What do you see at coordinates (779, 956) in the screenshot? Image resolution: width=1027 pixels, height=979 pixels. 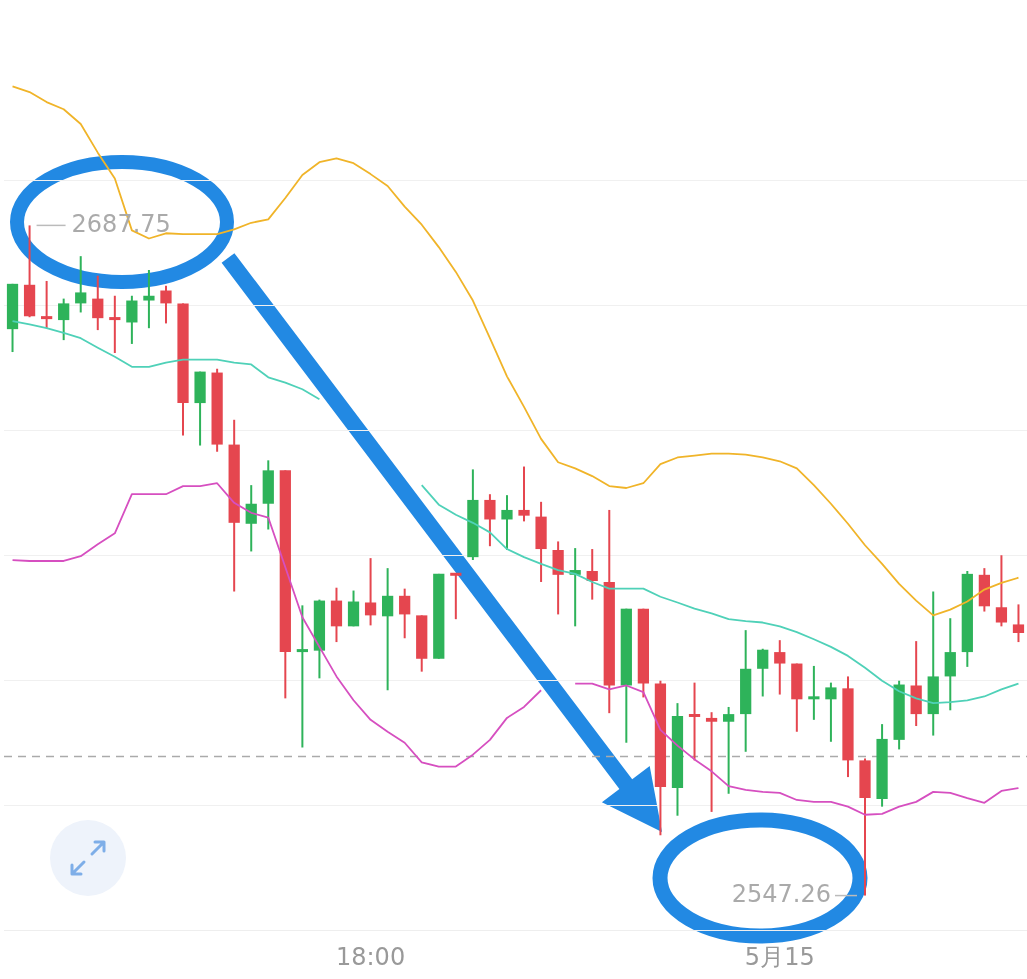 I see `x-tick-label: 5月15` at bounding box center [779, 956].